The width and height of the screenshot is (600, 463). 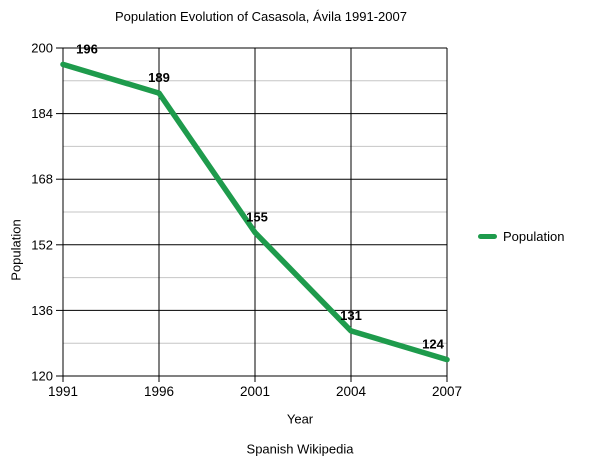 What do you see at coordinates (16, 250) in the screenshot?
I see `y-axis-title: Population` at bounding box center [16, 250].